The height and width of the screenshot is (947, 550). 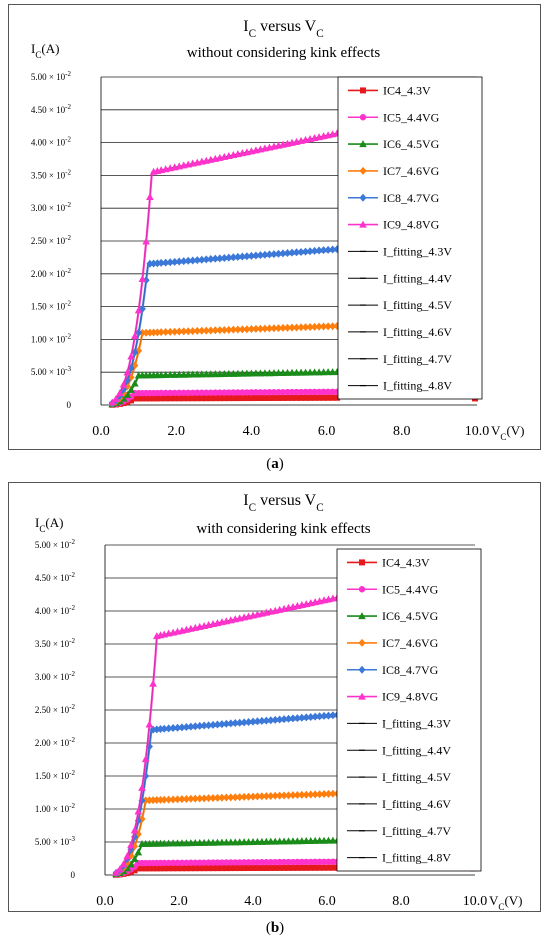 I want to click on y-tick-label: 1.50 × 10⁻², so click(x=55, y=775).